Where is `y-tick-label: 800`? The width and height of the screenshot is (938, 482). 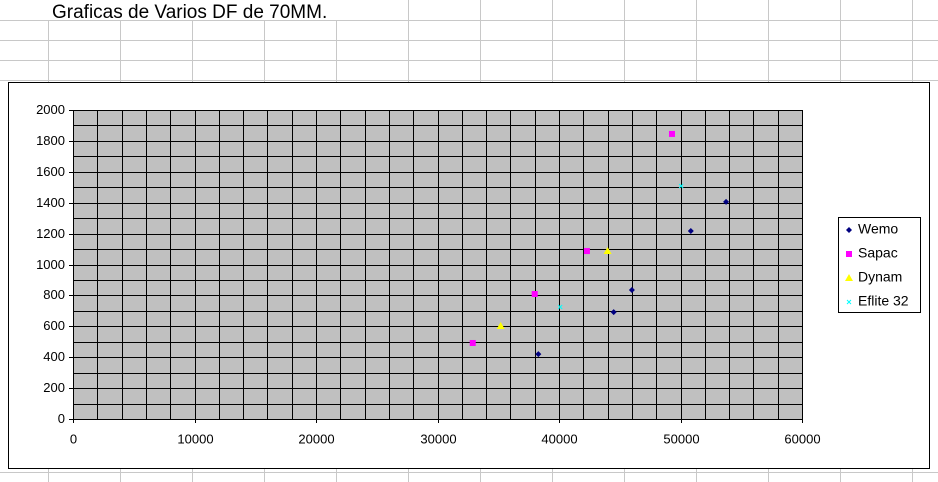 y-tick-label: 800 is located at coordinates (54, 294).